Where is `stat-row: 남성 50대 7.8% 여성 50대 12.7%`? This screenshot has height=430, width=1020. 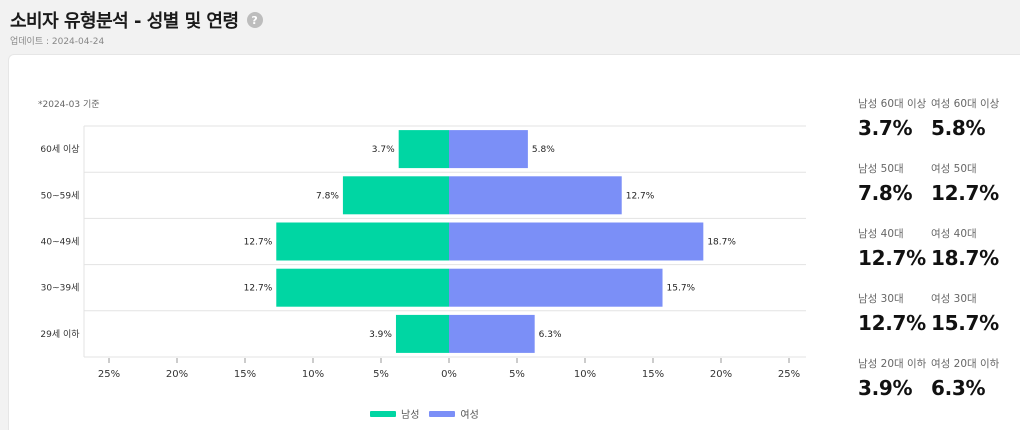 stat-row: 남성 50대 7.8% 여성 50대 12.7% is located at coordinates (938, 193).